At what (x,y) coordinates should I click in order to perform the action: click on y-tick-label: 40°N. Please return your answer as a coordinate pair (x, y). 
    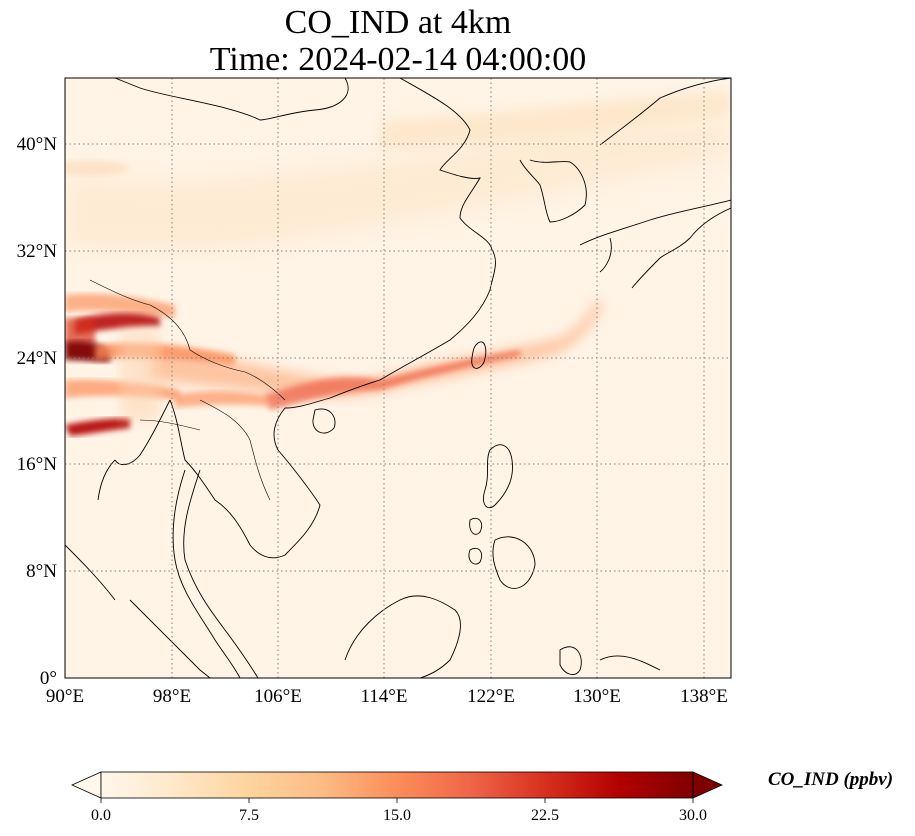
    Looking at the image, I should click on (37, 144).